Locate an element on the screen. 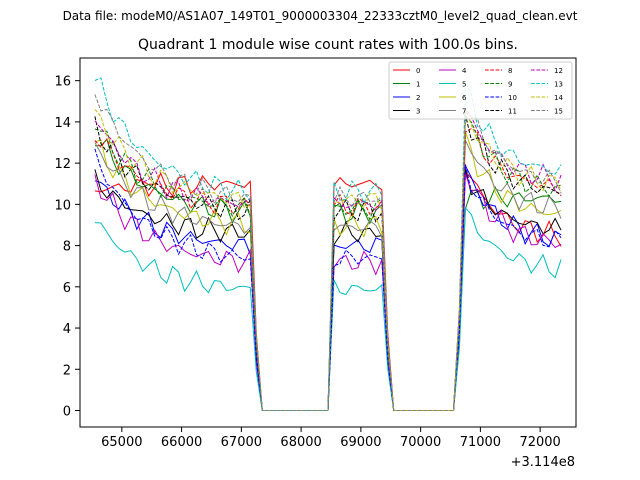 The height and width of the screenshot is (480, 640). x-tick-label: 68000 is located at coordinates (300, 442).